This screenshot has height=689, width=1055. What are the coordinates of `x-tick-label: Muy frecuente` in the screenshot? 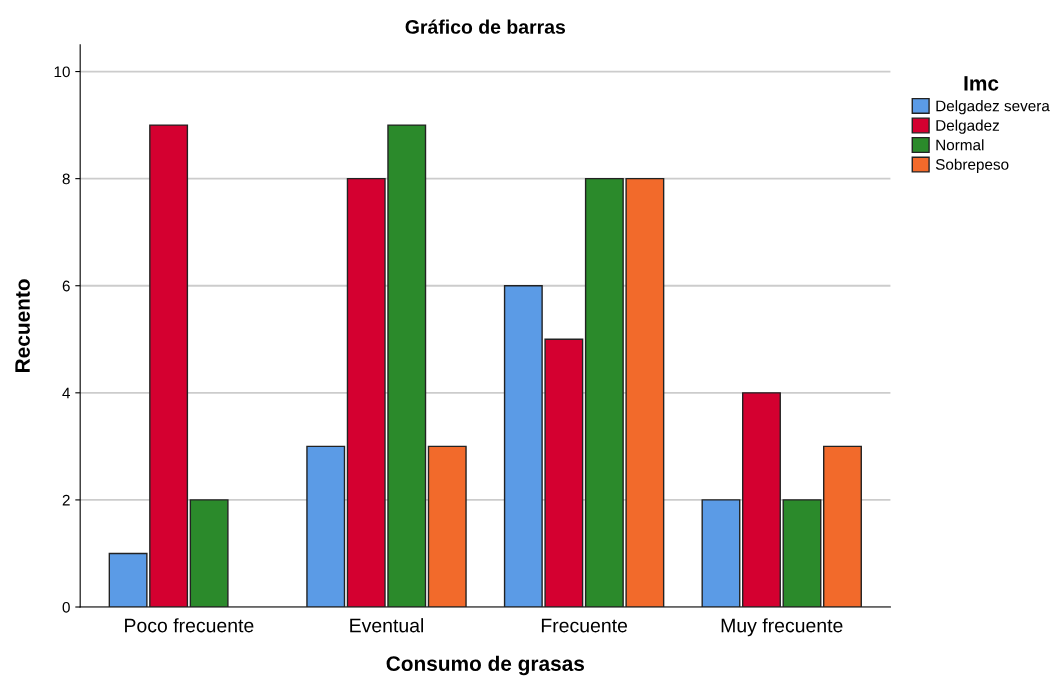 It's located at (782, 627).